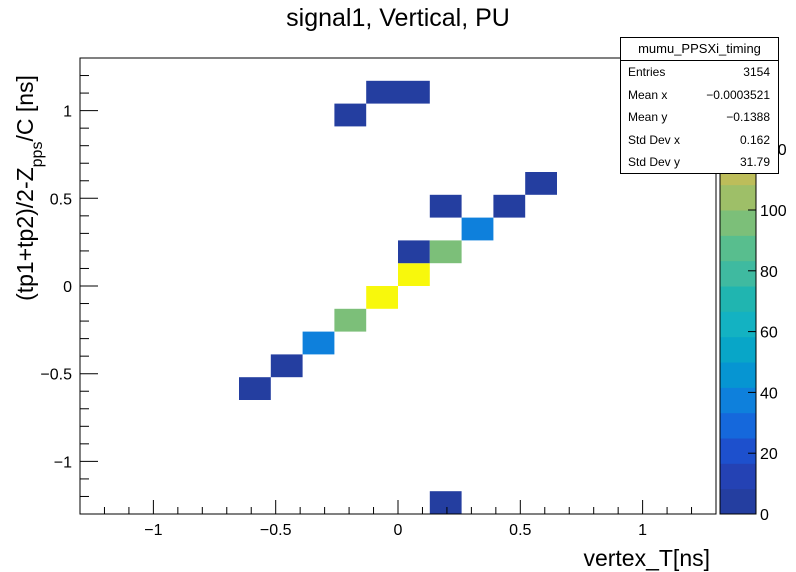 The height and width of the screenshot is (572, 796). Describe the element at coordinates (56, 375) in the screenshot. I see `y-tick-label: −0.5` at that location.